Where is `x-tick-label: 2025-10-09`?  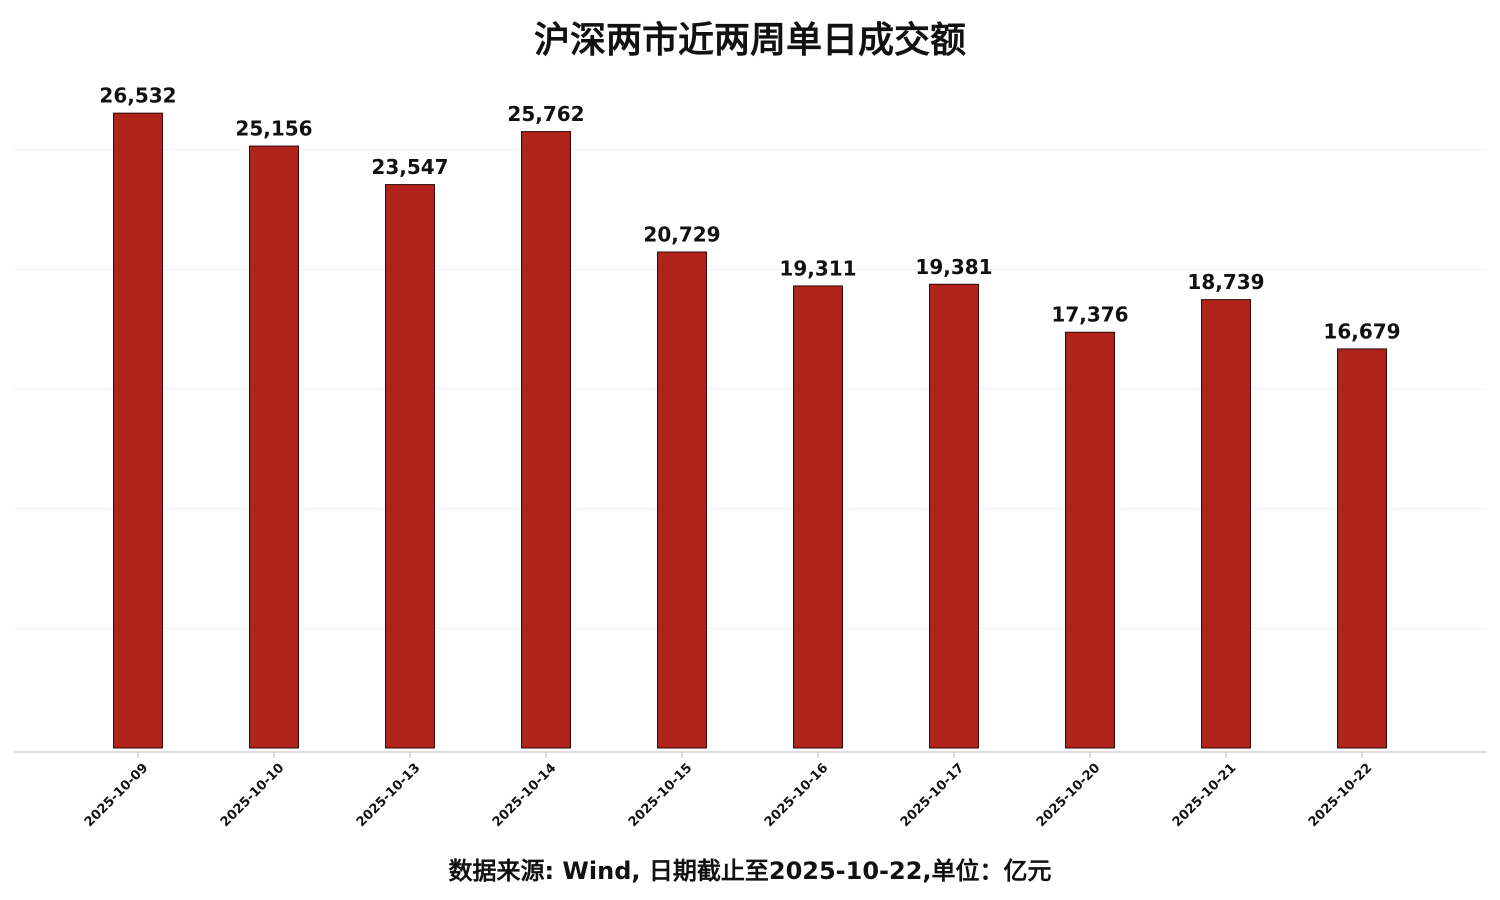 x-tick-label: 2025-10-09 is located at coordinates (116, 795).